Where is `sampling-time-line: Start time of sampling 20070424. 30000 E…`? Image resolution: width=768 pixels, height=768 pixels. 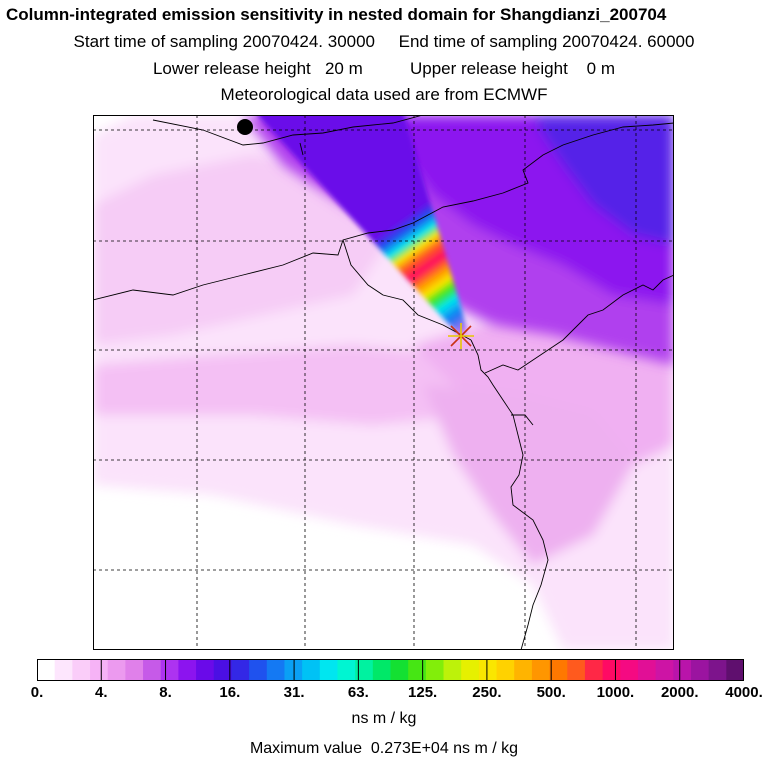 sampling-time-line: Start time of sampling 20070424. 30000 E… is located at coordinates (384, 41).